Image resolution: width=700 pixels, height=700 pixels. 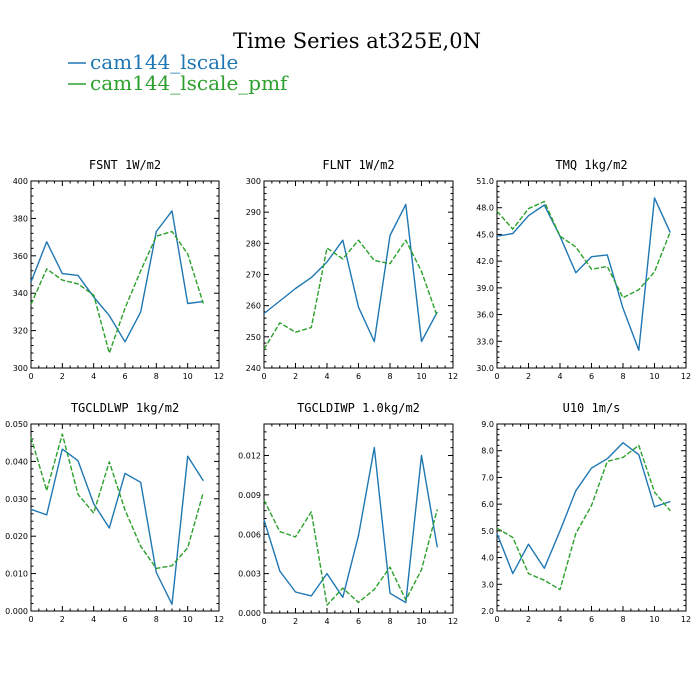 I want to click on y-tick-label: 51.0, so click(x=485, y=181).